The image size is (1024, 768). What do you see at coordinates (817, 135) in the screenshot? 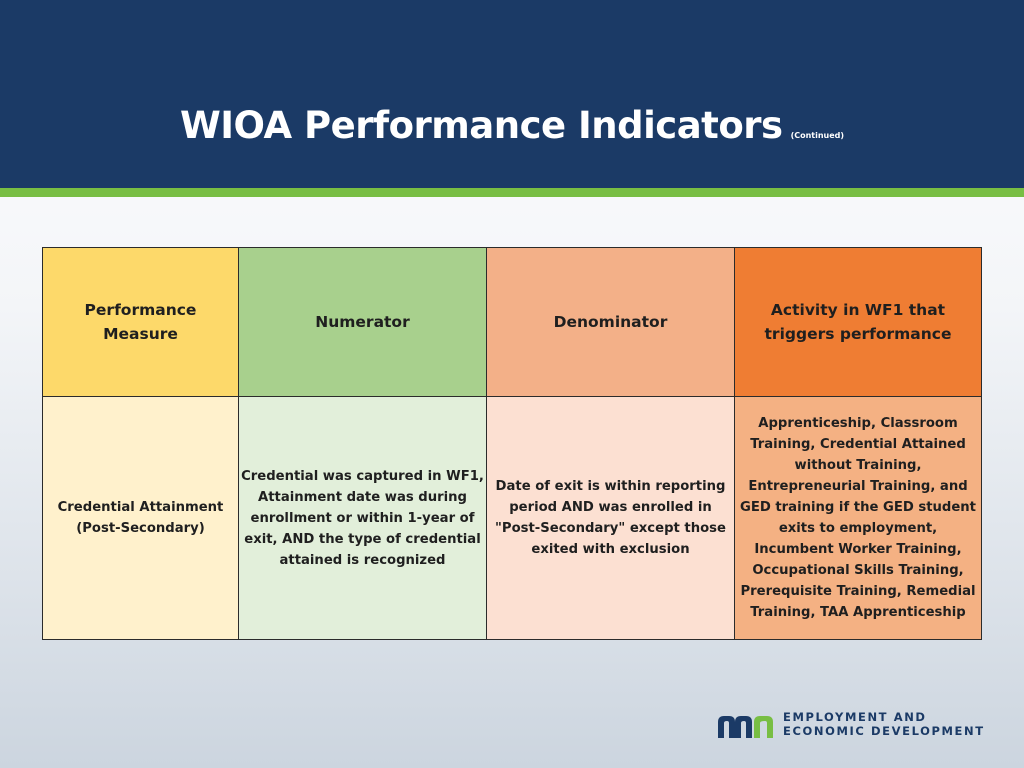
I see `slide-subtitle: (Continued)` at bounding box center [817, 135].